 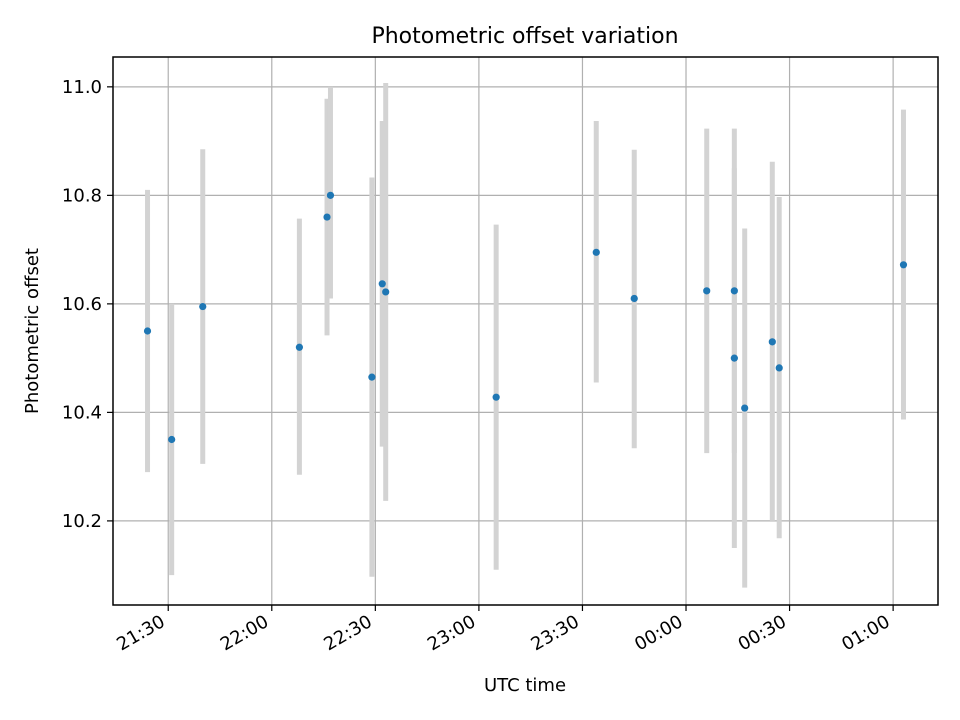 I want to click on y-tick-label: 11.0, so click(x=82, y=87).